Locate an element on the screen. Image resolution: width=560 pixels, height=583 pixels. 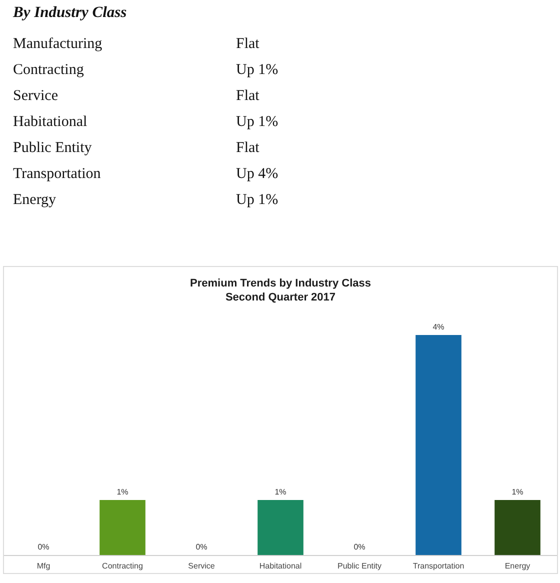
text: Up 4% is located at coordinates (257, 174).